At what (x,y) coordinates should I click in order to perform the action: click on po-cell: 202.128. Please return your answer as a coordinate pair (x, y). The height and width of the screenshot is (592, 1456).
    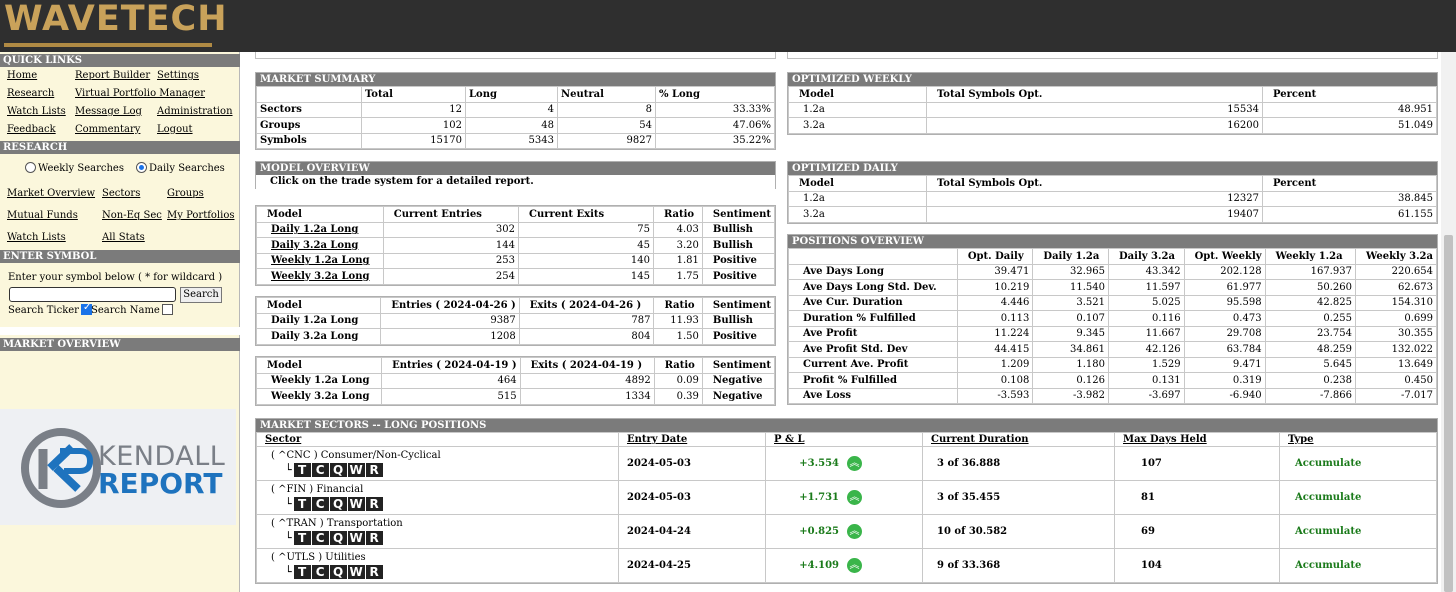
    Looking at the image, I should click on (1224, 271).